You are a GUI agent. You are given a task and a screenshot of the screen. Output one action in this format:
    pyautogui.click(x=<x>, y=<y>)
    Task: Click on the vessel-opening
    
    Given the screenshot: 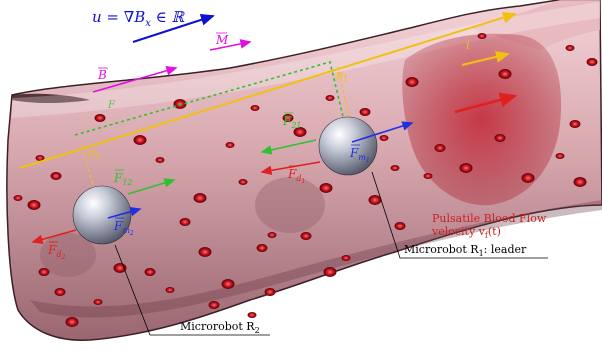 What is the action you would take?
    pyautogui.click(x=51, y=98)
    